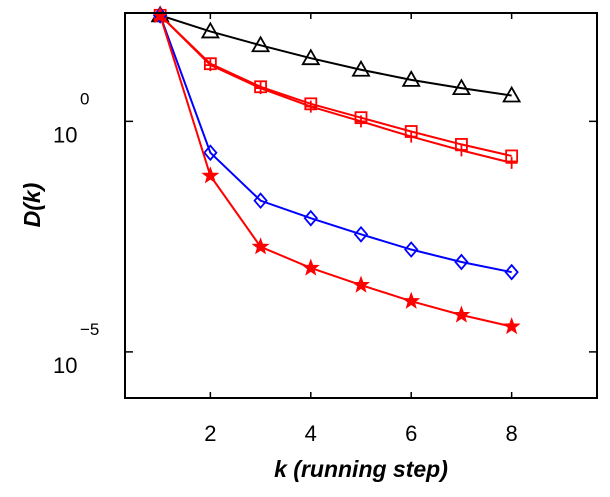 The width and height of the screenshot is (610, 497). What do you see at coordinates (210, 433) in the screenshot?
I see `x-tick-label: 2` at bounding box center [210, 433].